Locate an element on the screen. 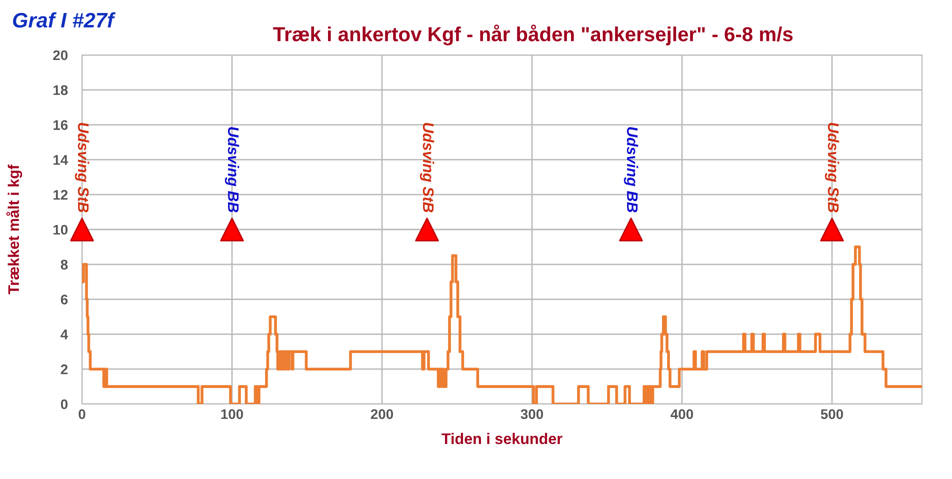 The image size is (952, 479). chart-title: Træk i ankertov Kgf - når båden "ankersejler" - 6-8 m/s is located at coordinates (533, 35).